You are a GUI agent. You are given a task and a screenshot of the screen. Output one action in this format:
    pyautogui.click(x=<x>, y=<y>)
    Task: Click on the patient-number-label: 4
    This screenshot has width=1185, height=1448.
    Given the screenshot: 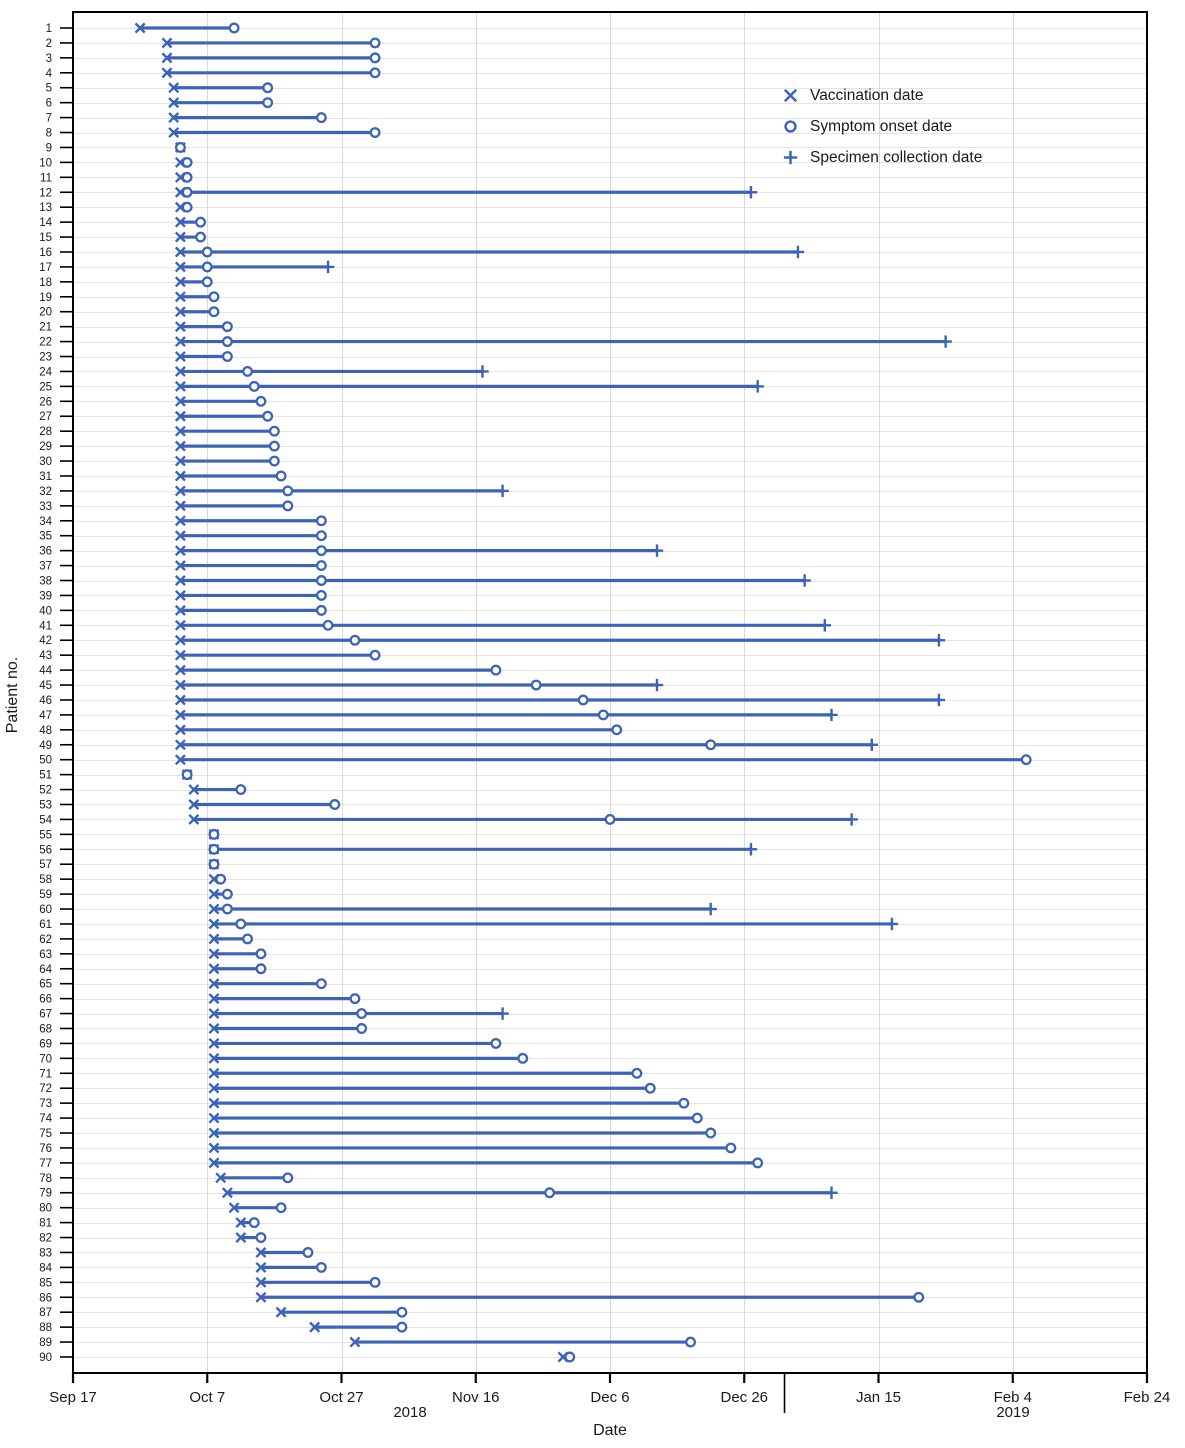 What is the action you would take?
    pyautogui.click(x=49, y=74)
    